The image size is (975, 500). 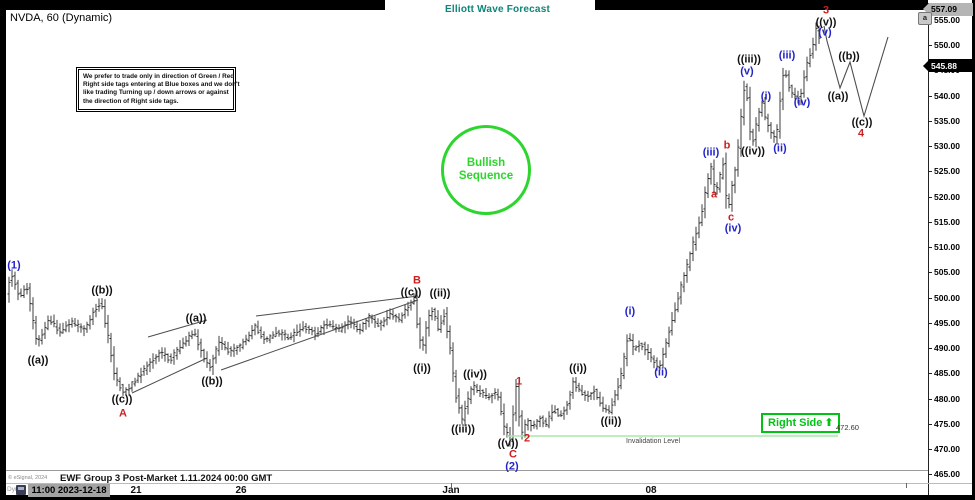 I want to click on calendar-icon, so click(x=21, y=489).